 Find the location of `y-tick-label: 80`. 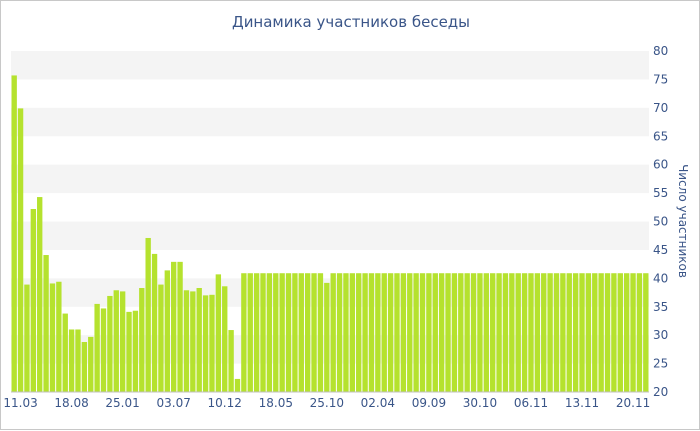

y-tick-label: 80 is located at coordinates (660, 51).